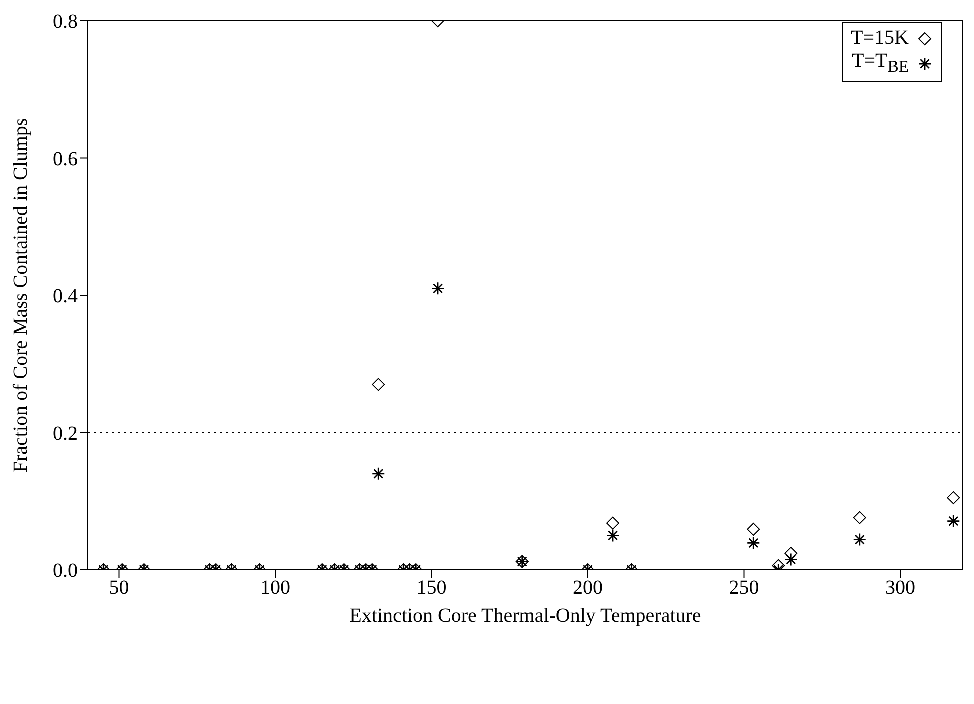  Describe the element at coordinates (65, 571) in the screenshot. I see `y-tick-label: 0.0` at that location.